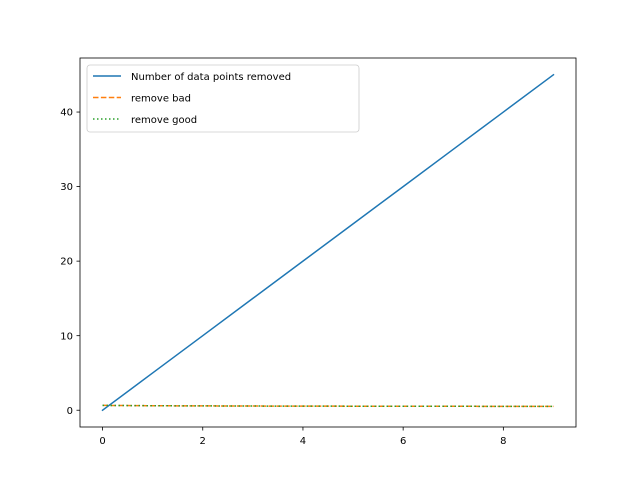 This screenshot has width=640, height=480. I want to click on x-tick-label: 4, so click(303, 441).